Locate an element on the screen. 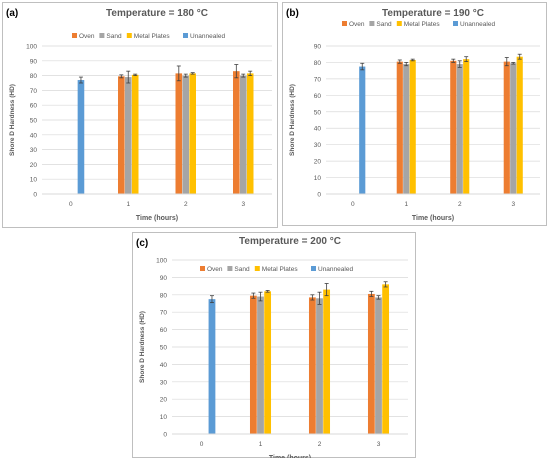 This screenshot has height=473, width=550. chart-title: Temperature = 200 °C is located at coordinates (290, 241).